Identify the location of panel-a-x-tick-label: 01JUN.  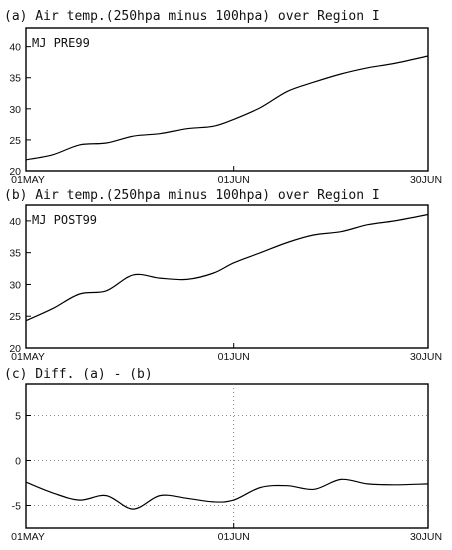
(234, 180).